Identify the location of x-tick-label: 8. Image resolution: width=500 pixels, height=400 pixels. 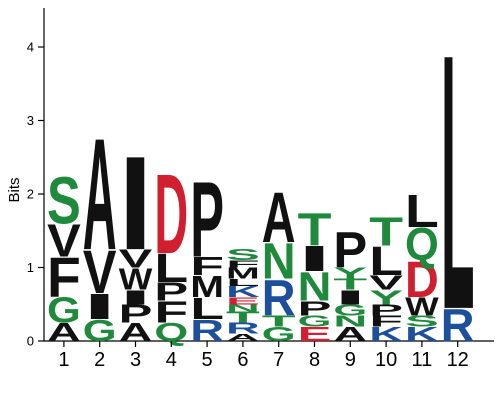
(314, 360).